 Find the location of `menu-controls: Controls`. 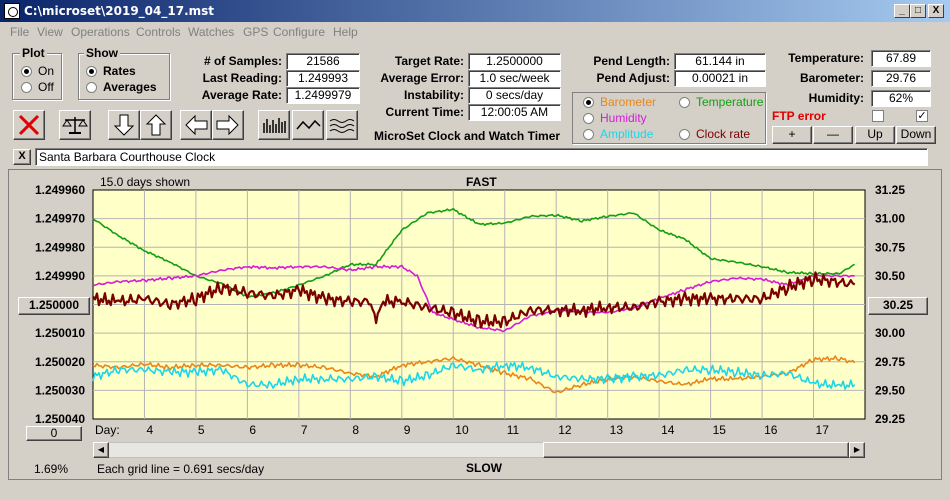

menu-controls: Controls is located at coordinates (158, 32).